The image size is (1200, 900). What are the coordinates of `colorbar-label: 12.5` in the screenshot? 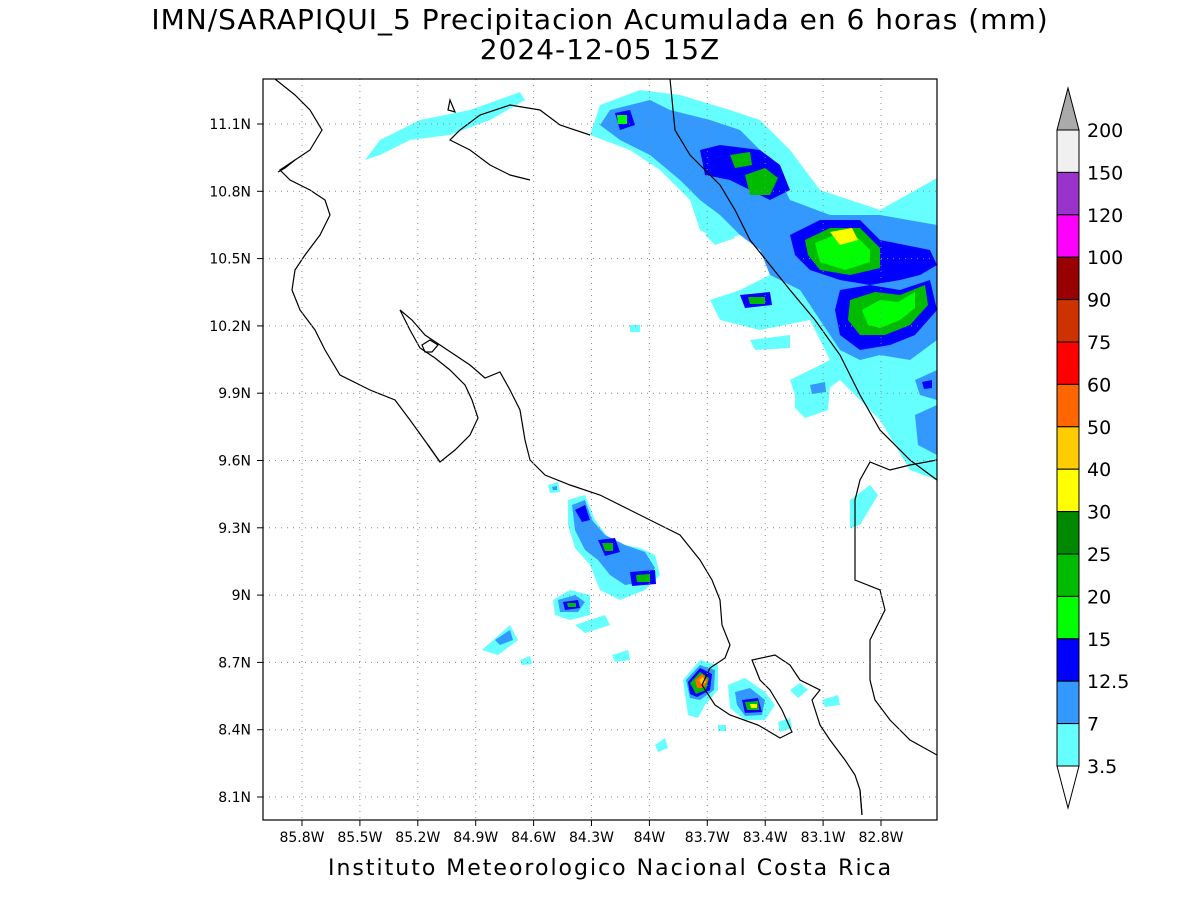 It's located at (1108, 682).